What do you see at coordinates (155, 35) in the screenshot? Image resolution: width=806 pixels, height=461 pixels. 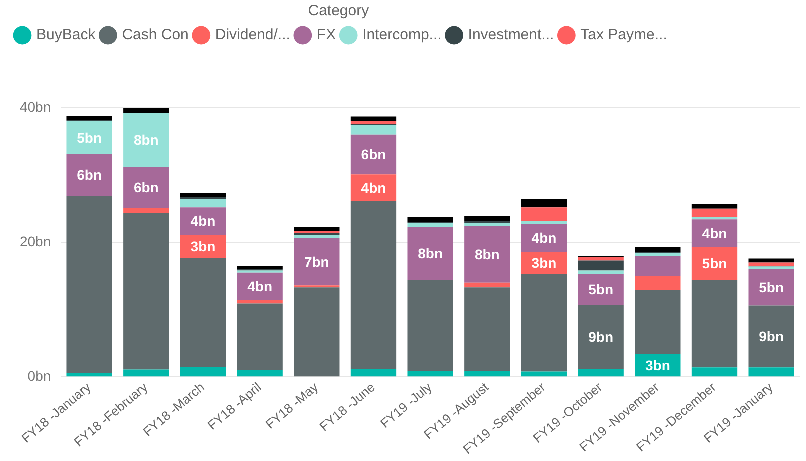 I see `legend-label: Cash Con` at bounding box center [155, 35].